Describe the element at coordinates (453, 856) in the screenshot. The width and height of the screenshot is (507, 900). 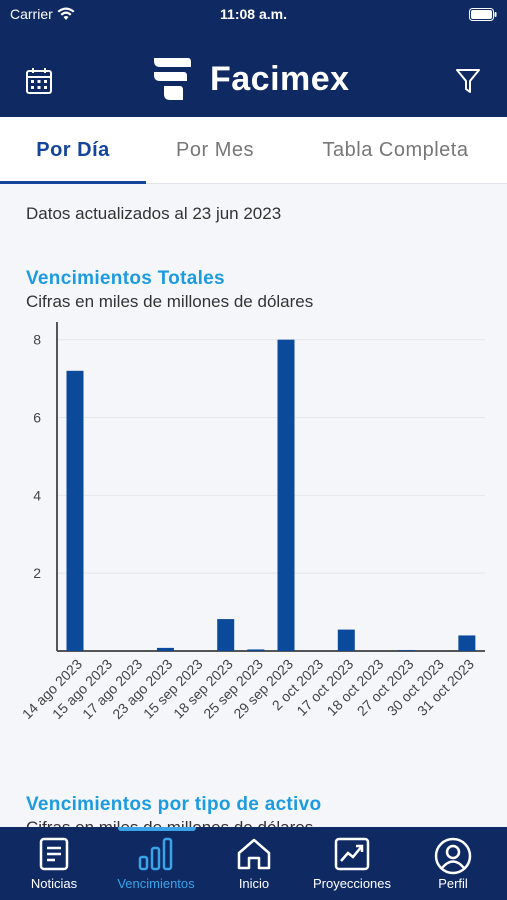
I see `user-icon` at that location.